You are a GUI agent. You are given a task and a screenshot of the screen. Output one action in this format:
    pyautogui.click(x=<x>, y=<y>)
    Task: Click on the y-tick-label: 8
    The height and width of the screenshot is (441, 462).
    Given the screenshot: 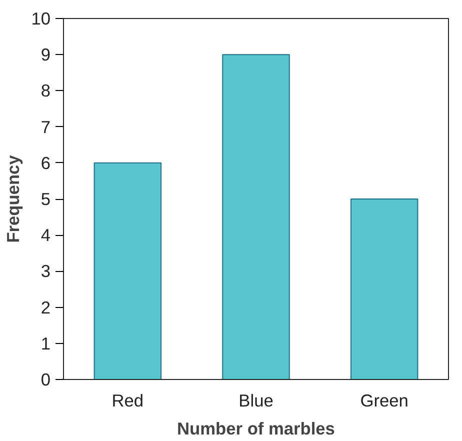 What is the action you would take?
    pyautogui.click(x=45, y=90)
    